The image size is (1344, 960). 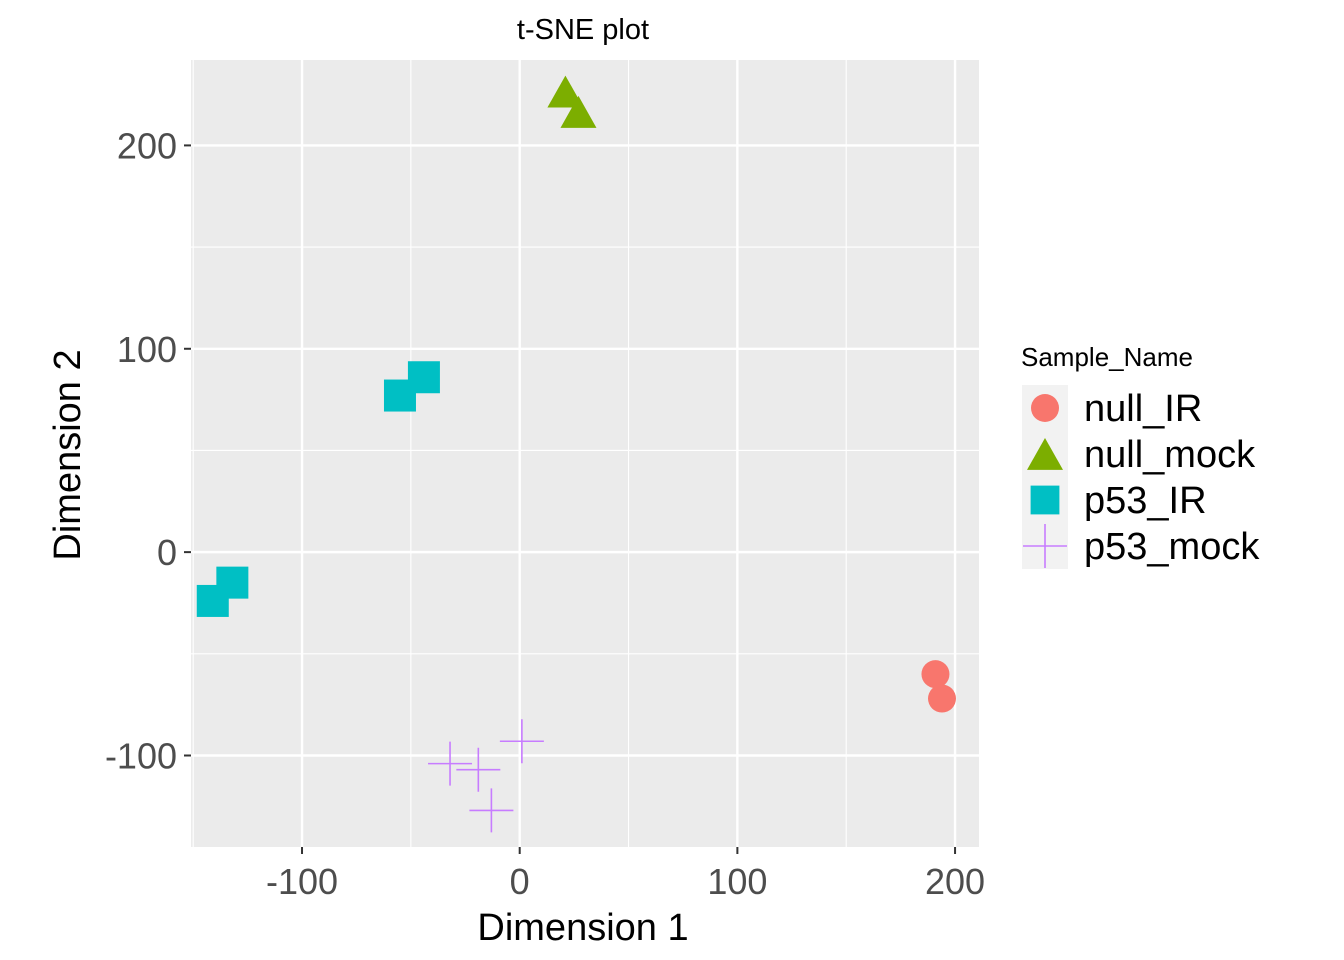 What do you see at coordinates (737, 881) in the screenshot?
I see `x-tick-label: 100` at bounding box center [737, 881].